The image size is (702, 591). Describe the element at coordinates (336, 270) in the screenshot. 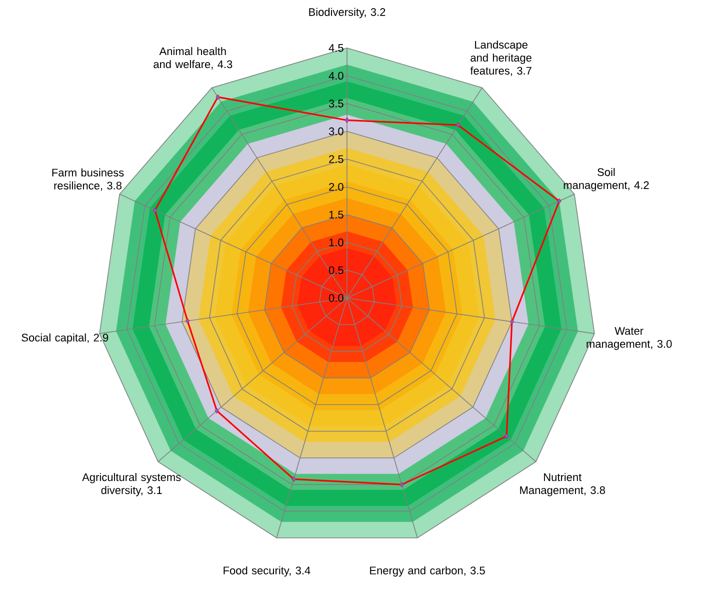

I see `y-tick-label: 0.5` at that location.